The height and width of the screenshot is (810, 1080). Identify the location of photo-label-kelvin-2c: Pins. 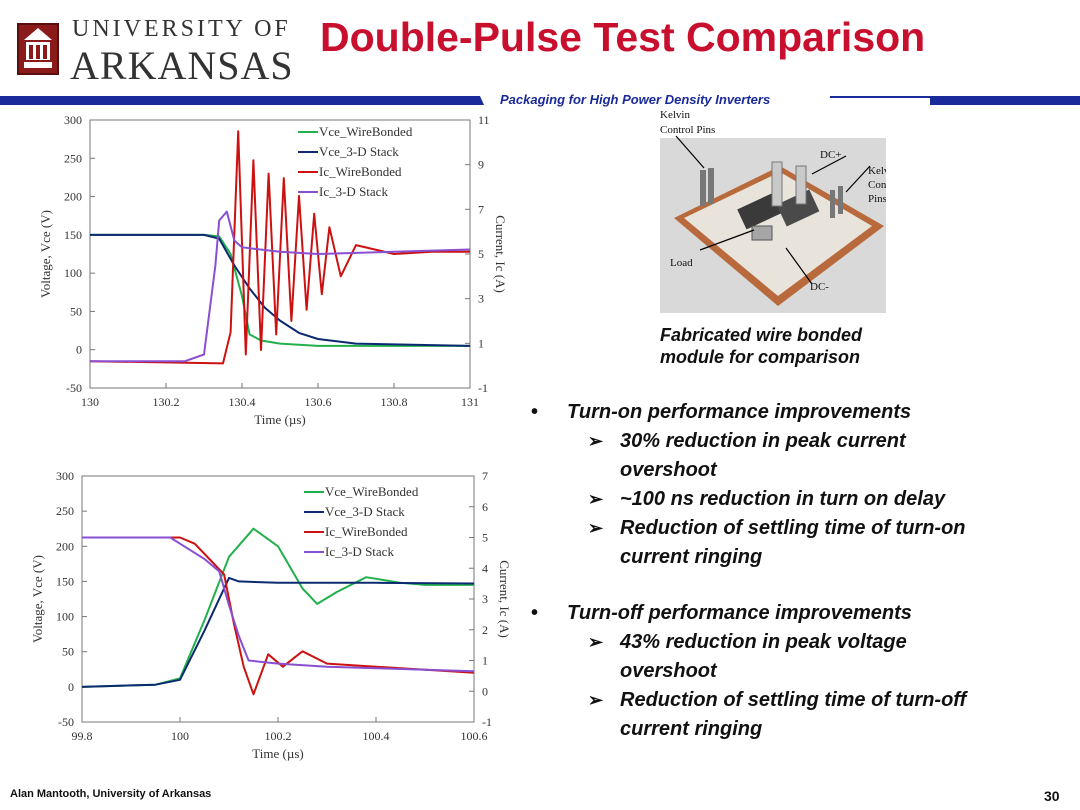
(877, 199).